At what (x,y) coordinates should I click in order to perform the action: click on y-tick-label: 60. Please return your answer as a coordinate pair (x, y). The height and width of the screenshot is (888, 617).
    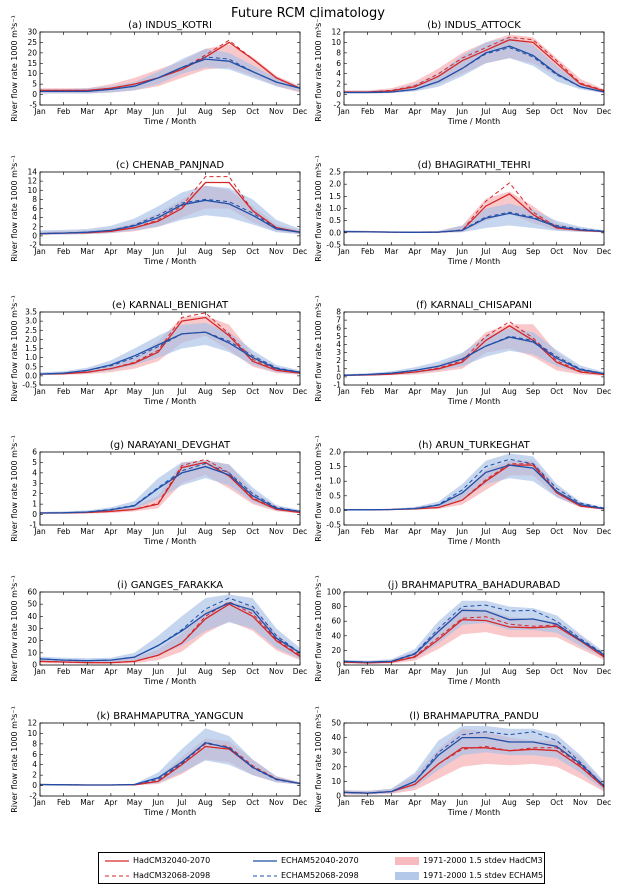
    Looking at the image, I should click on (32, 592).